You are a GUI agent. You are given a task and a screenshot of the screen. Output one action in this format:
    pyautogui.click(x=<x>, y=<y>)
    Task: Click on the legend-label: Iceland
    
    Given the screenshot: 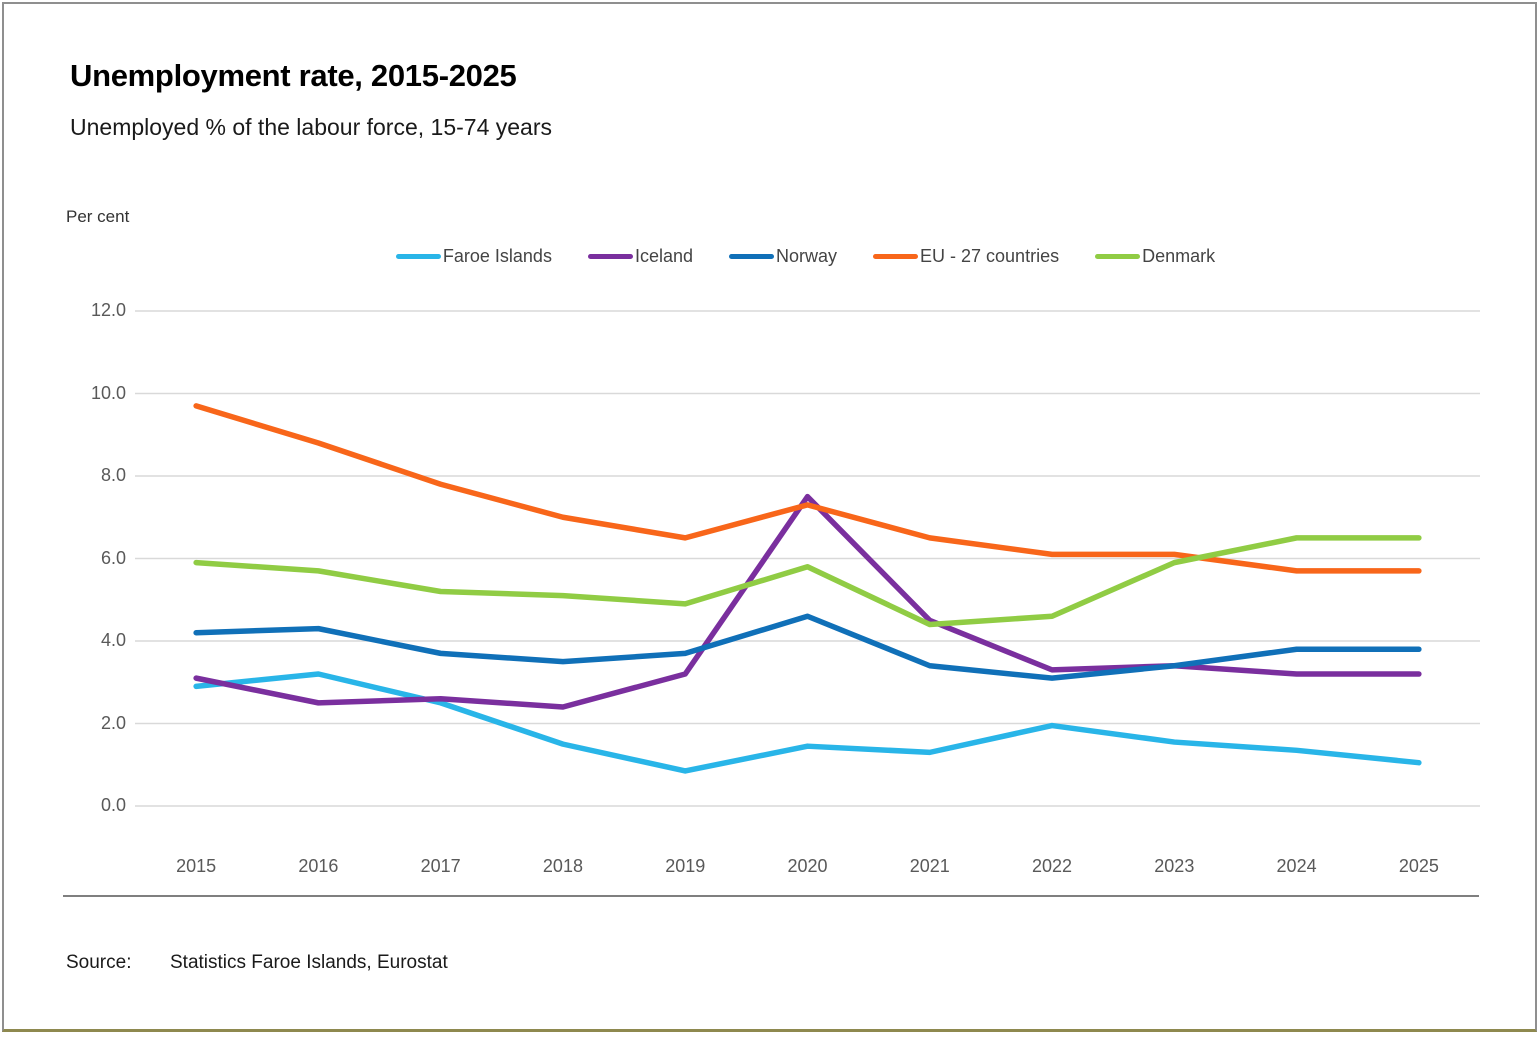 What is the action you would take?
    pyautogui.click(x=663, y=256)
    